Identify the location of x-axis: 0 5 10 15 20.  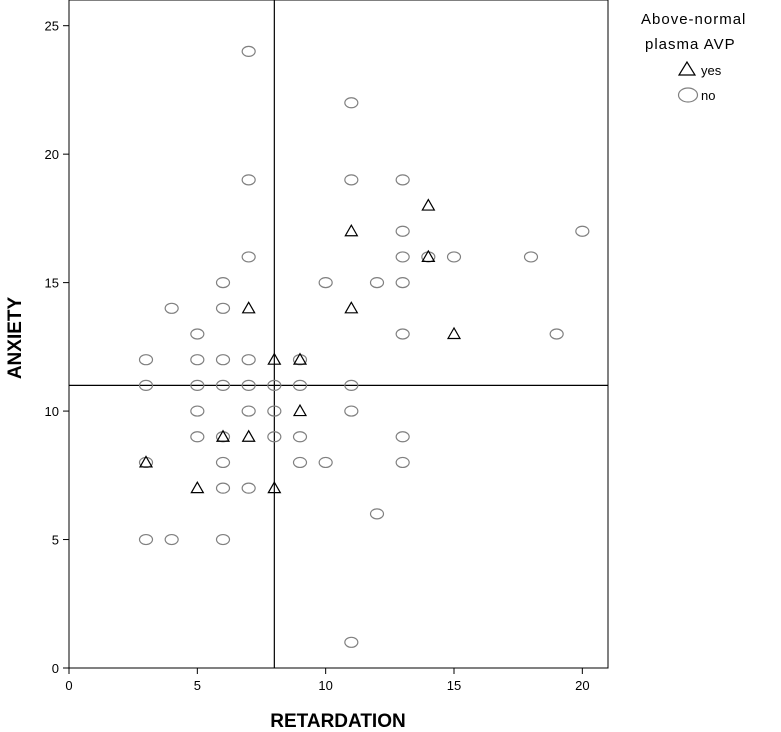
(327, 680).